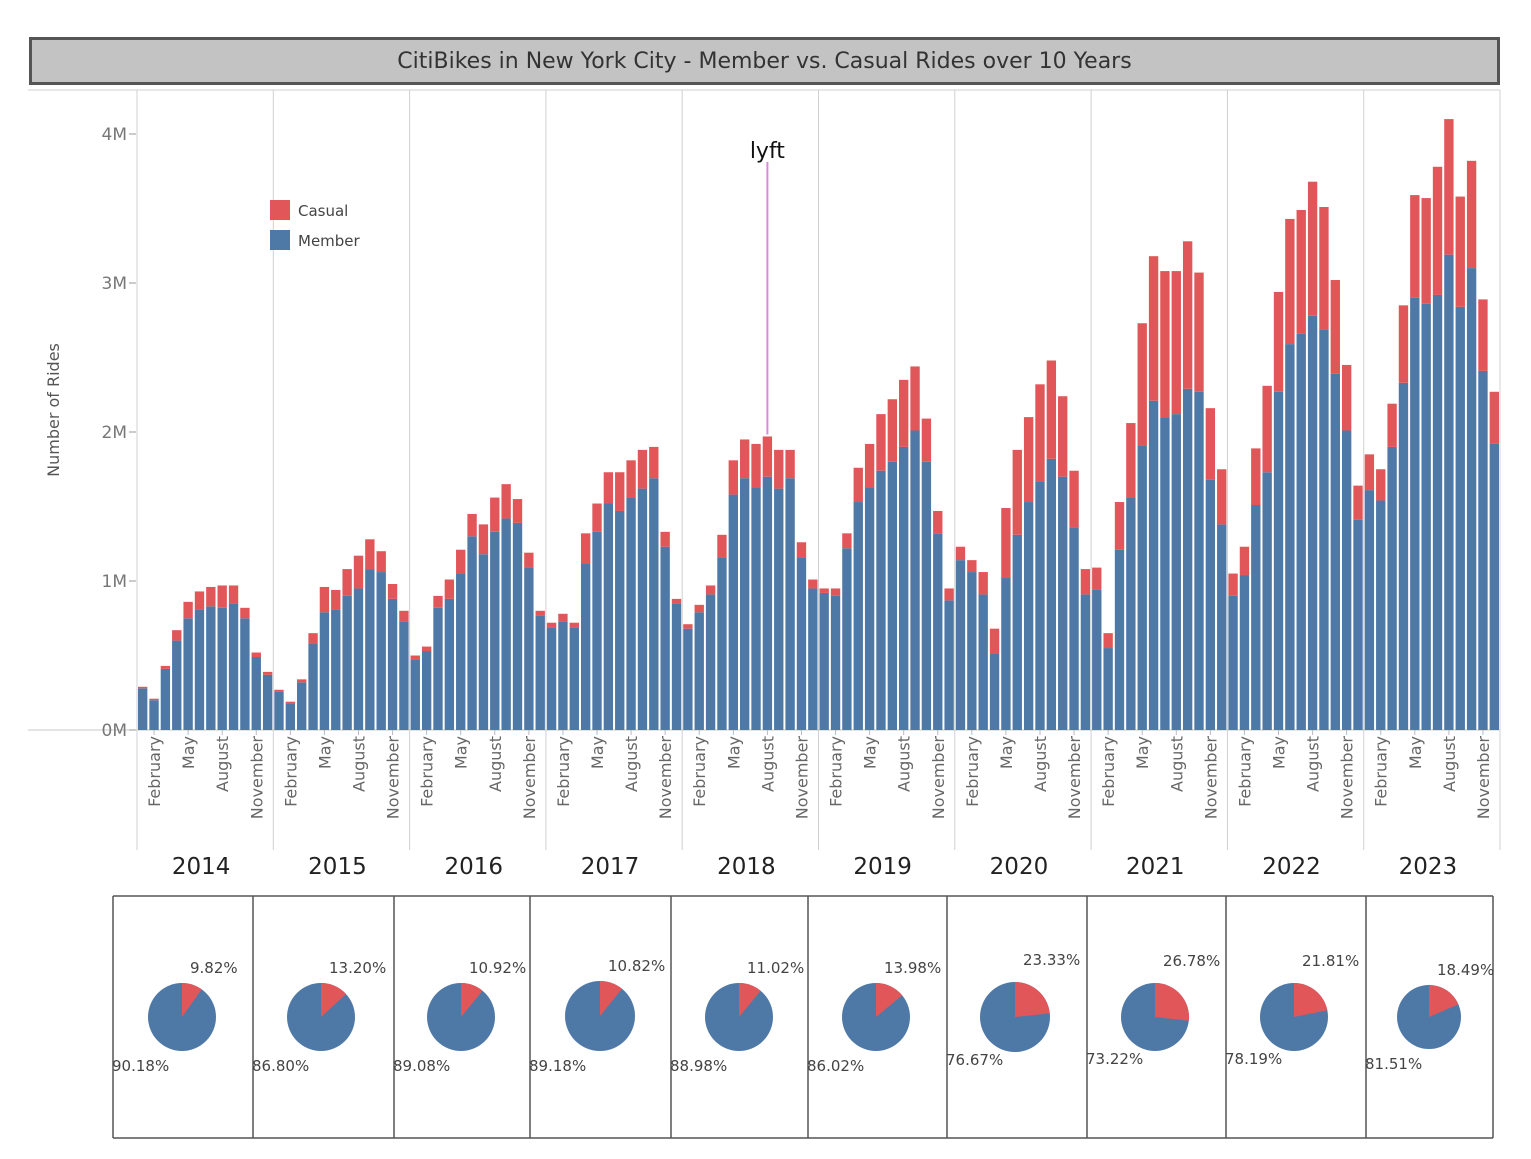 This screenshot has height=1159, width=1531. What do you see at coordinates (557, 1066) in the screenshot?
I see `pie-label-member: 89.18%` at bounding box center [557, 1066].